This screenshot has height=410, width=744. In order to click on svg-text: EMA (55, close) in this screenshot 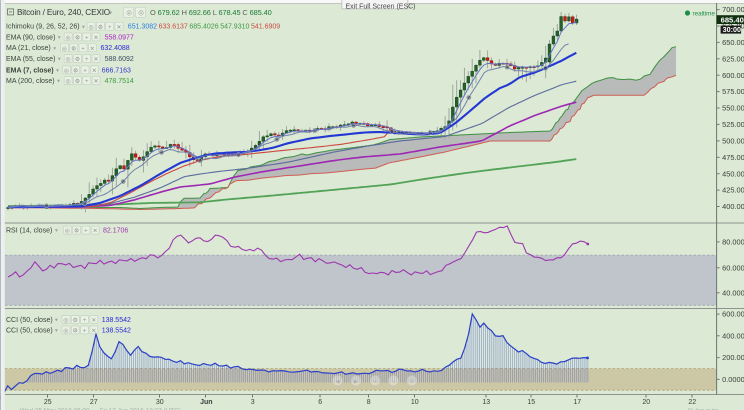, I will do `click(30, 59)`.